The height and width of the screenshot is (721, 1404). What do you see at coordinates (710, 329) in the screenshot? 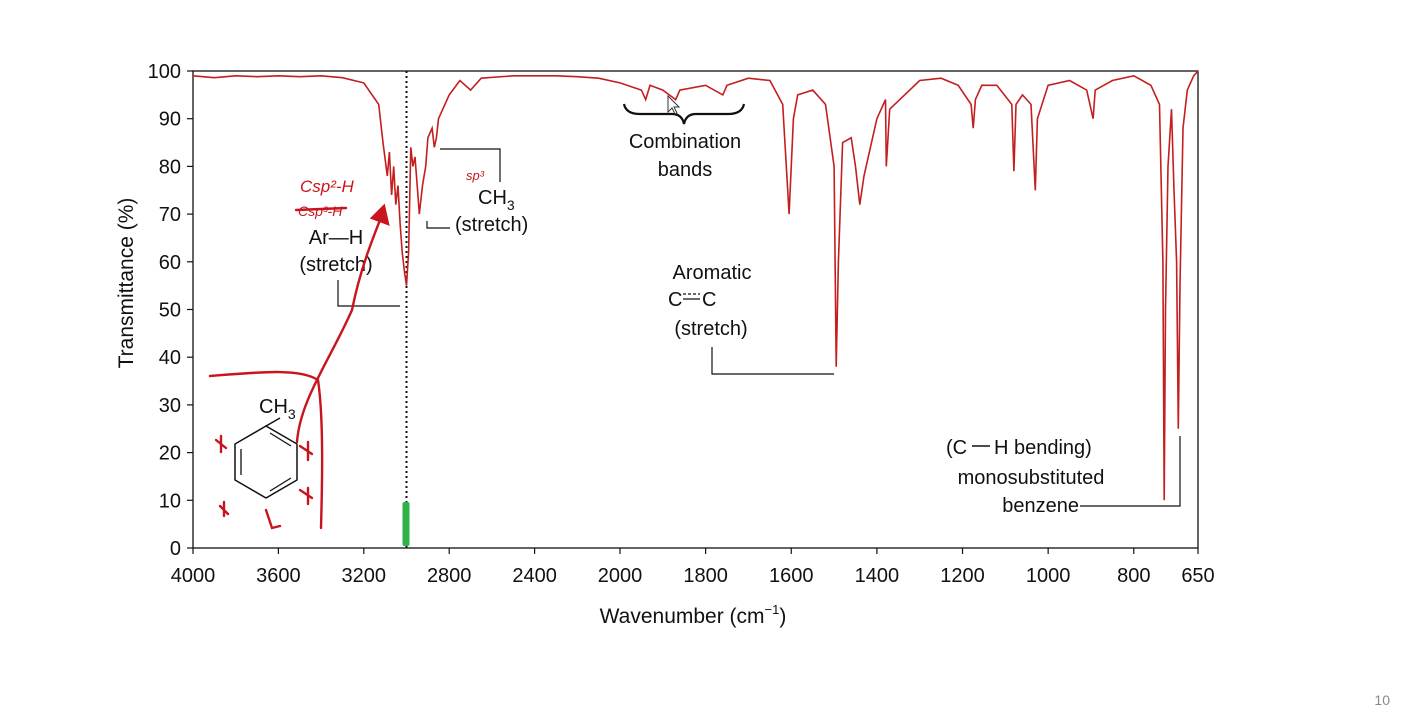
I see `aromatic-stretch-label: (stretch)` at bounding box center [710, 329].